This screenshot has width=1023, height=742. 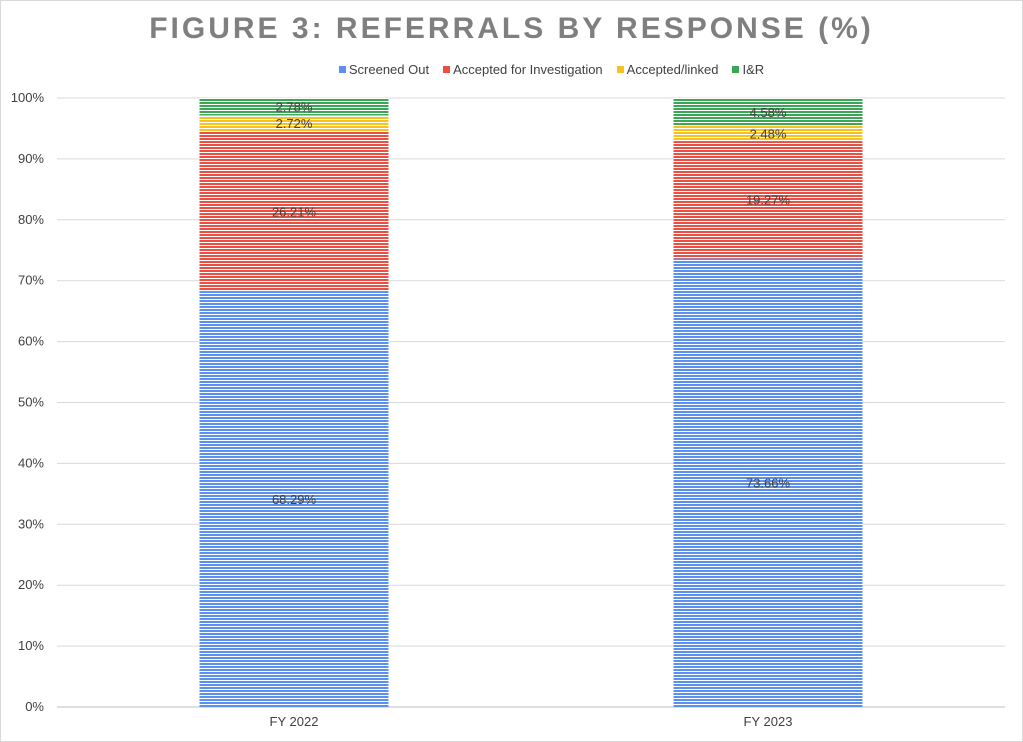 I want to click on data-label: 26.21%, so click(x=294, y=211).